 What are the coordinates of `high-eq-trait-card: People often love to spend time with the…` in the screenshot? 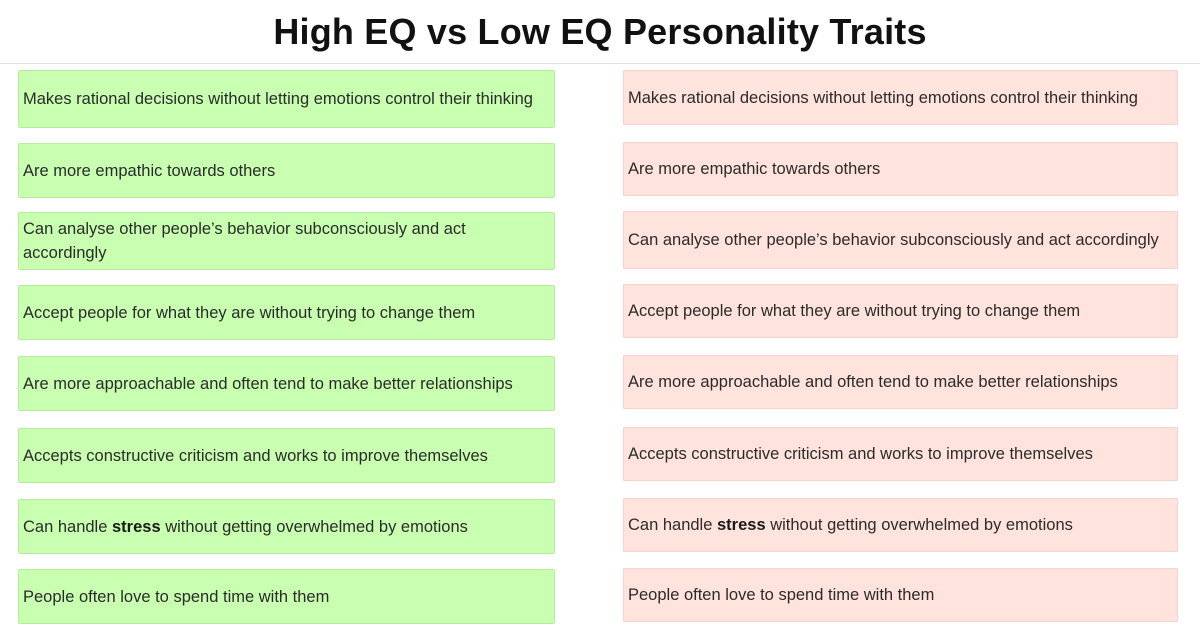 It's located at (286, 596).